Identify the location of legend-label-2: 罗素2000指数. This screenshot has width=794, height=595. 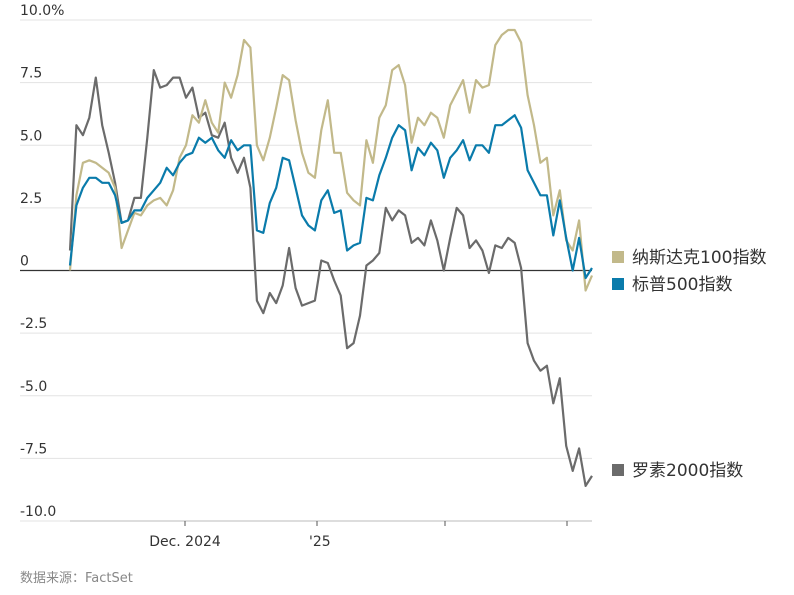
(687, 471).